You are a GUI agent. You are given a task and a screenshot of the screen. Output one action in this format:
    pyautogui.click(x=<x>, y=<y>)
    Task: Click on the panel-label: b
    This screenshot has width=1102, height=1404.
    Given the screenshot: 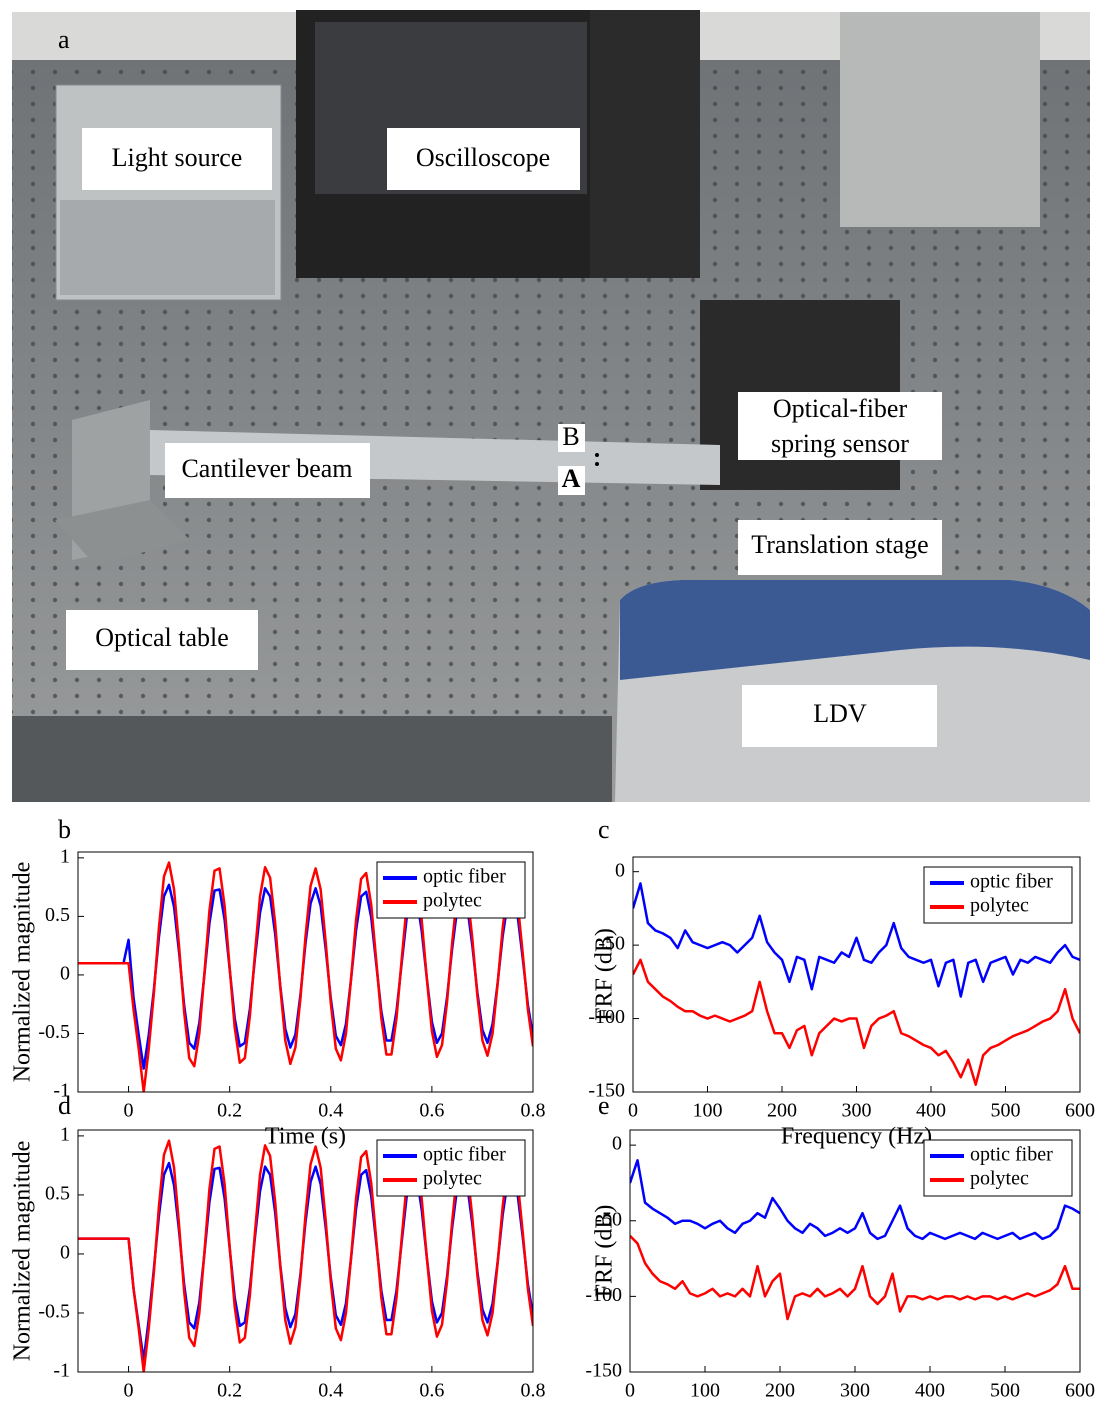 What is the action you would take?
    pyautogui.click(x=64, y=829)
    